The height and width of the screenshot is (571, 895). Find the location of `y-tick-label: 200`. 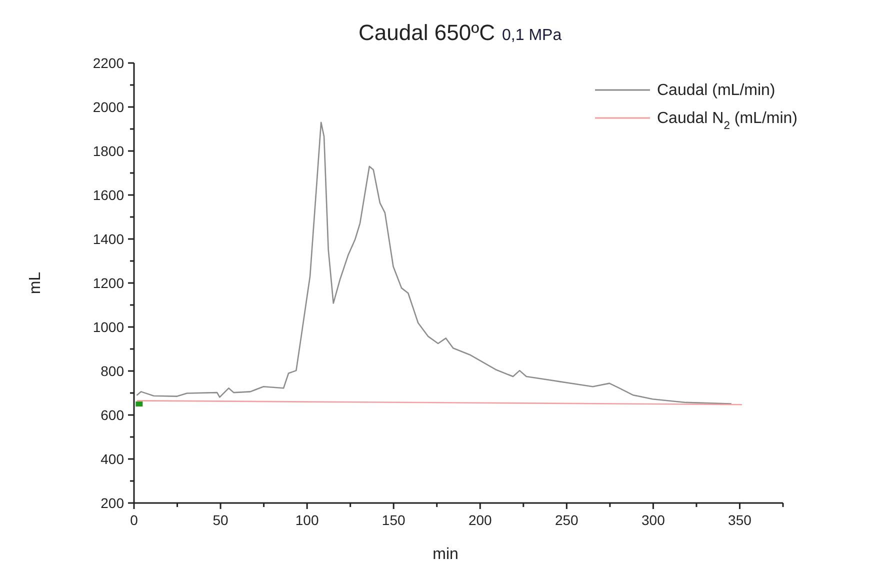

y-tick-label: 200 is located at coordinates (112, 503).